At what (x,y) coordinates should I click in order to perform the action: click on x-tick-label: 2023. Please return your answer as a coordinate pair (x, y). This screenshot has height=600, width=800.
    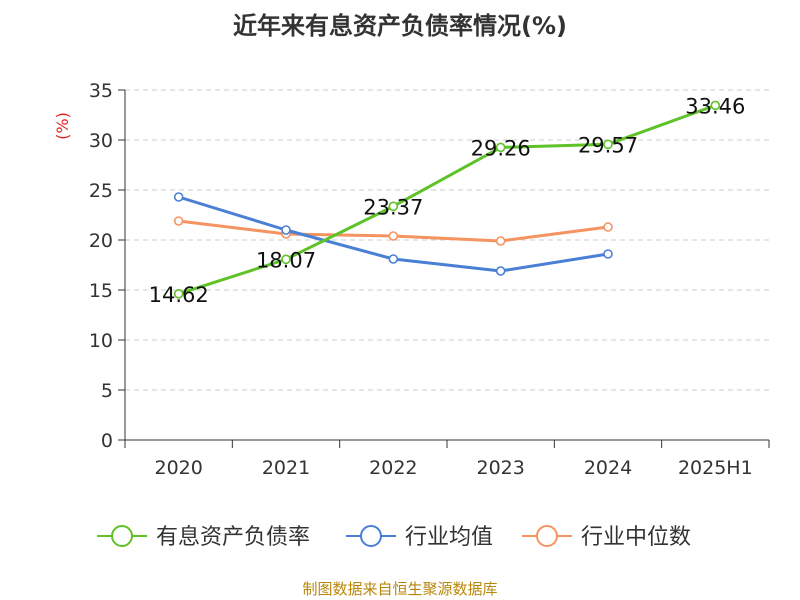
    Looking at the image, I should click on (500, 468).